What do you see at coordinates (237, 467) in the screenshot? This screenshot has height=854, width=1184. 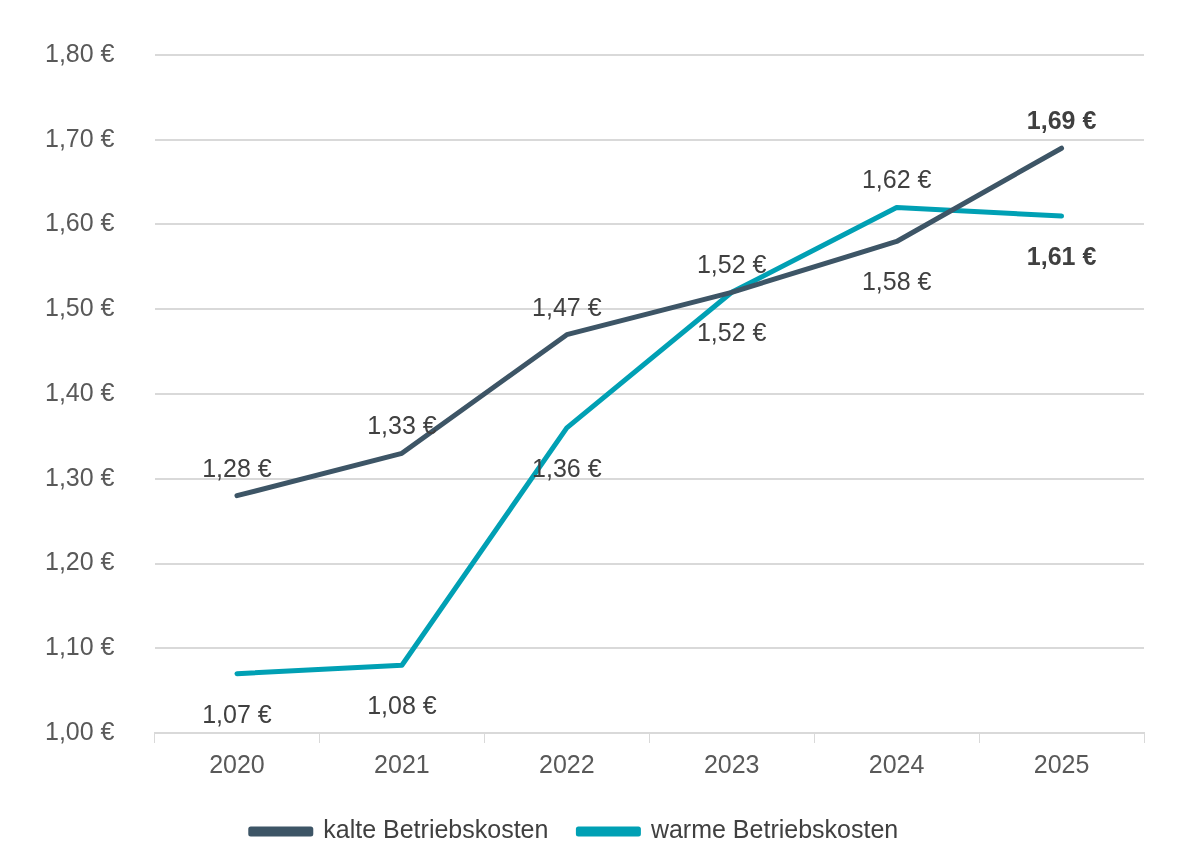 I see `data-label: 1,28 €` at bounding box center [237, 467].